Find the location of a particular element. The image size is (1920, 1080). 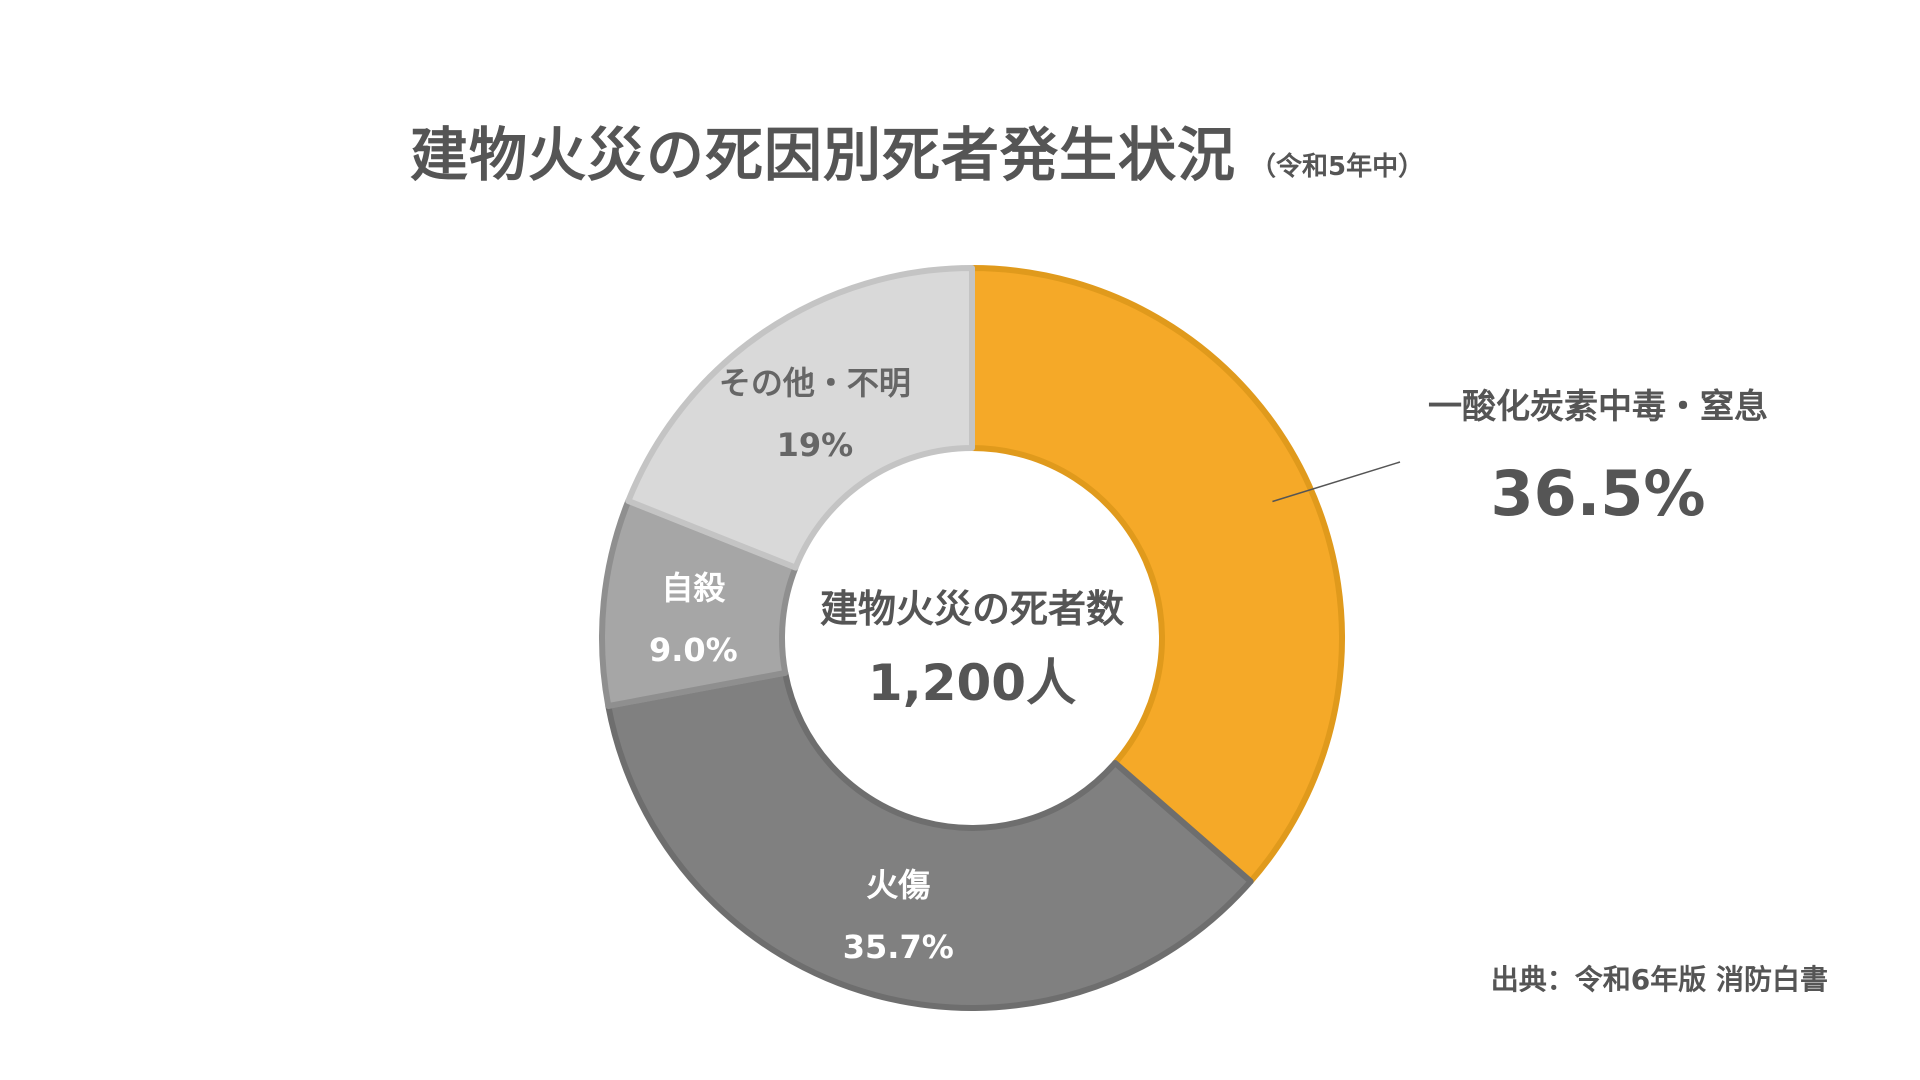

slice-label: その他・不明 is located at coordinates (815, 383).